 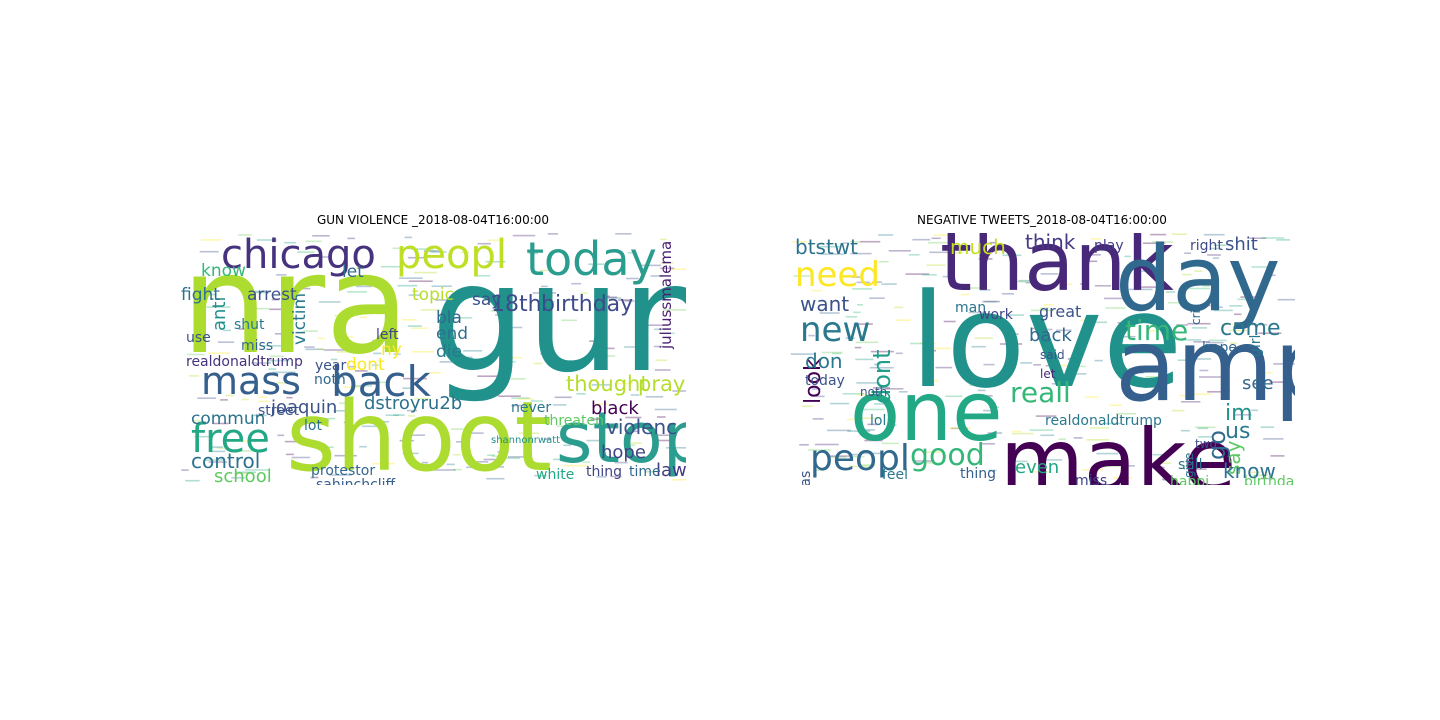 I want to click on wordcloud-word: btstwt, so click(x=826, y=247).